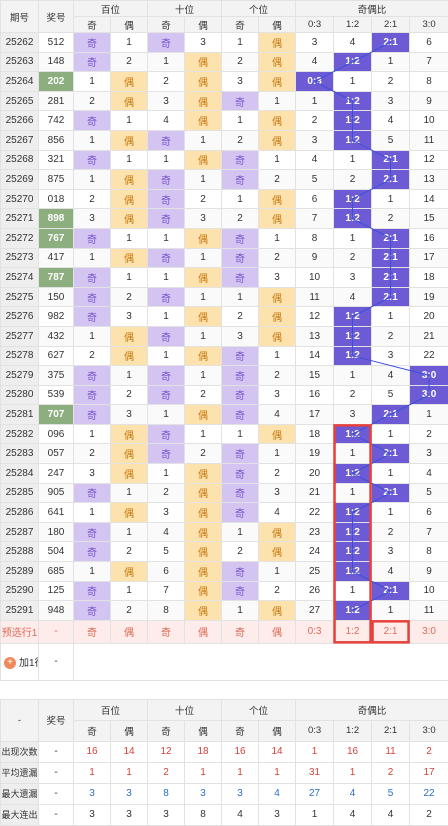  I want to click on add-row-dash: -, so click(56, 661).